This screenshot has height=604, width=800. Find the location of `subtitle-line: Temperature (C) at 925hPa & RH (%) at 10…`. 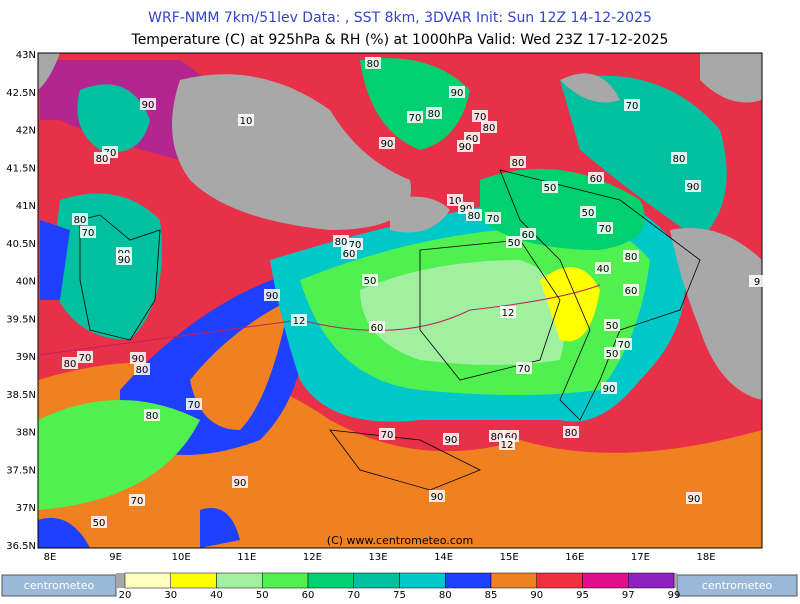

subtitle-line: Temperature (C) at 925hPa & RH (%) at 10… is located at coordinates (400, 40).